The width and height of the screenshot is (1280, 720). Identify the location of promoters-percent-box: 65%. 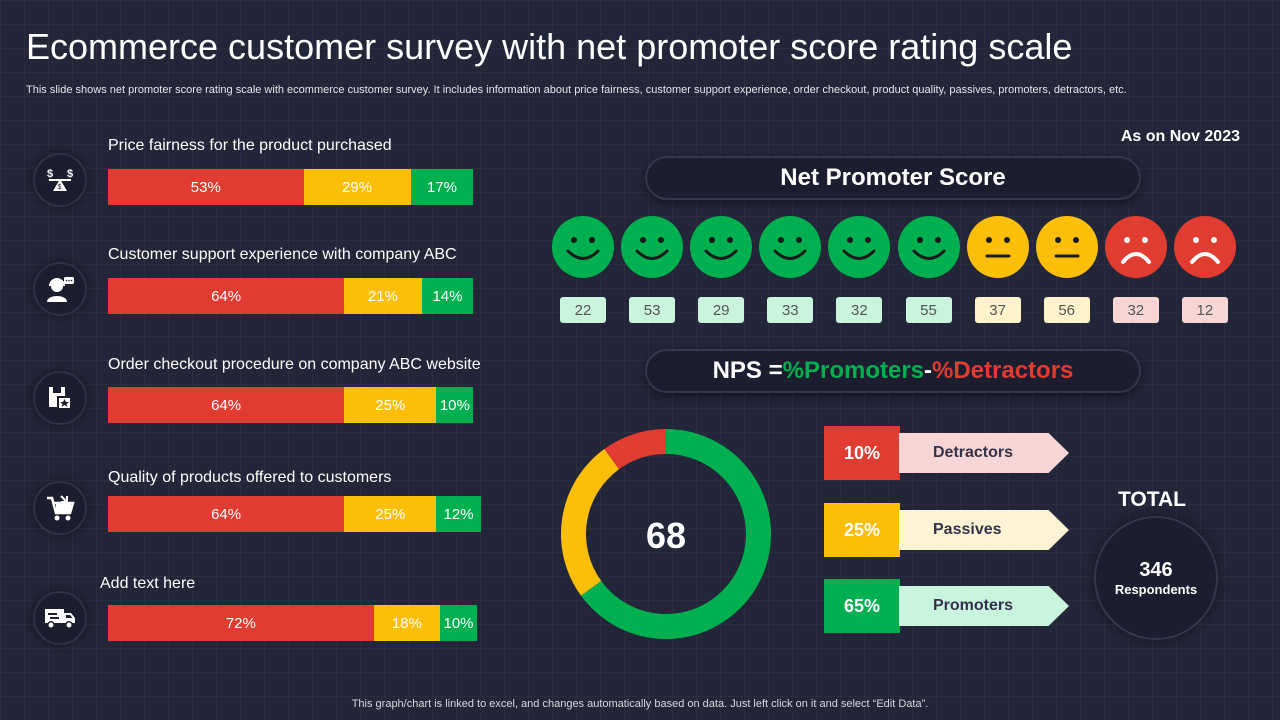
(862, 606).